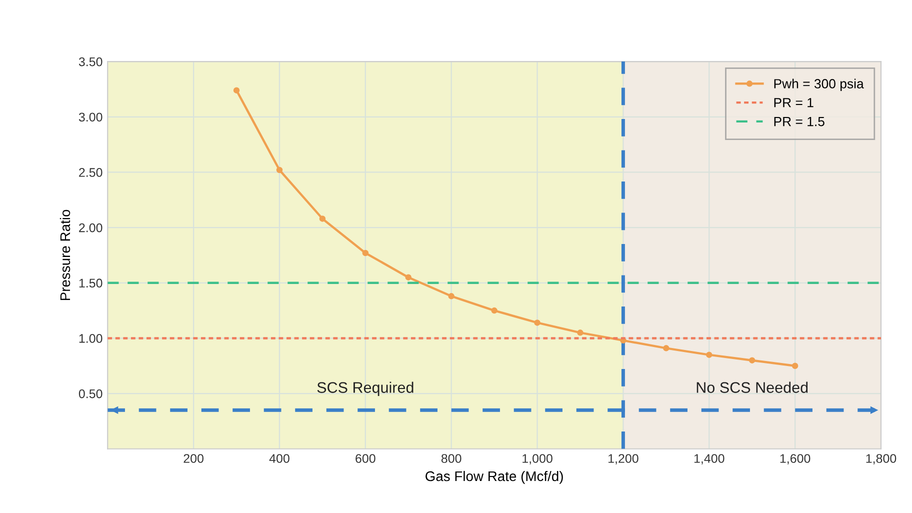 Image resolution: width=912 pixels, height=513 pixels. What do you see at coordinates (752, 387) in the screenshot?
I see `annotation: No SCS Needed` at bounding box center [752, 387].